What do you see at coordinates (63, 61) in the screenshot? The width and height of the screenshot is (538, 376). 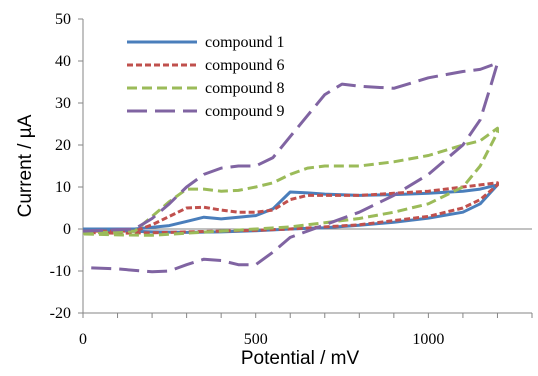 I see `y-tick-label: 40` at bounding box center [63, 61].